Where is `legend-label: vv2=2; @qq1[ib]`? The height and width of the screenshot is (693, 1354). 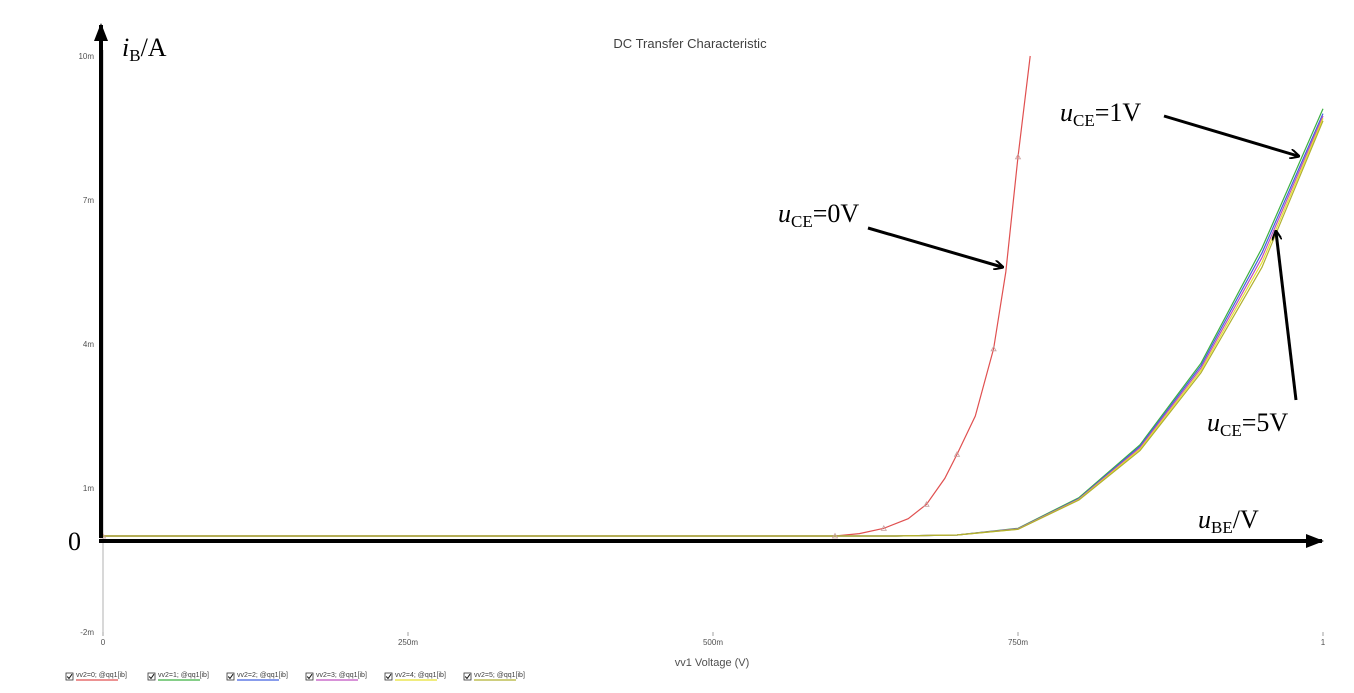 legend-label: vv2=2; @qq1[ib] is located at coordinates (262, 675).